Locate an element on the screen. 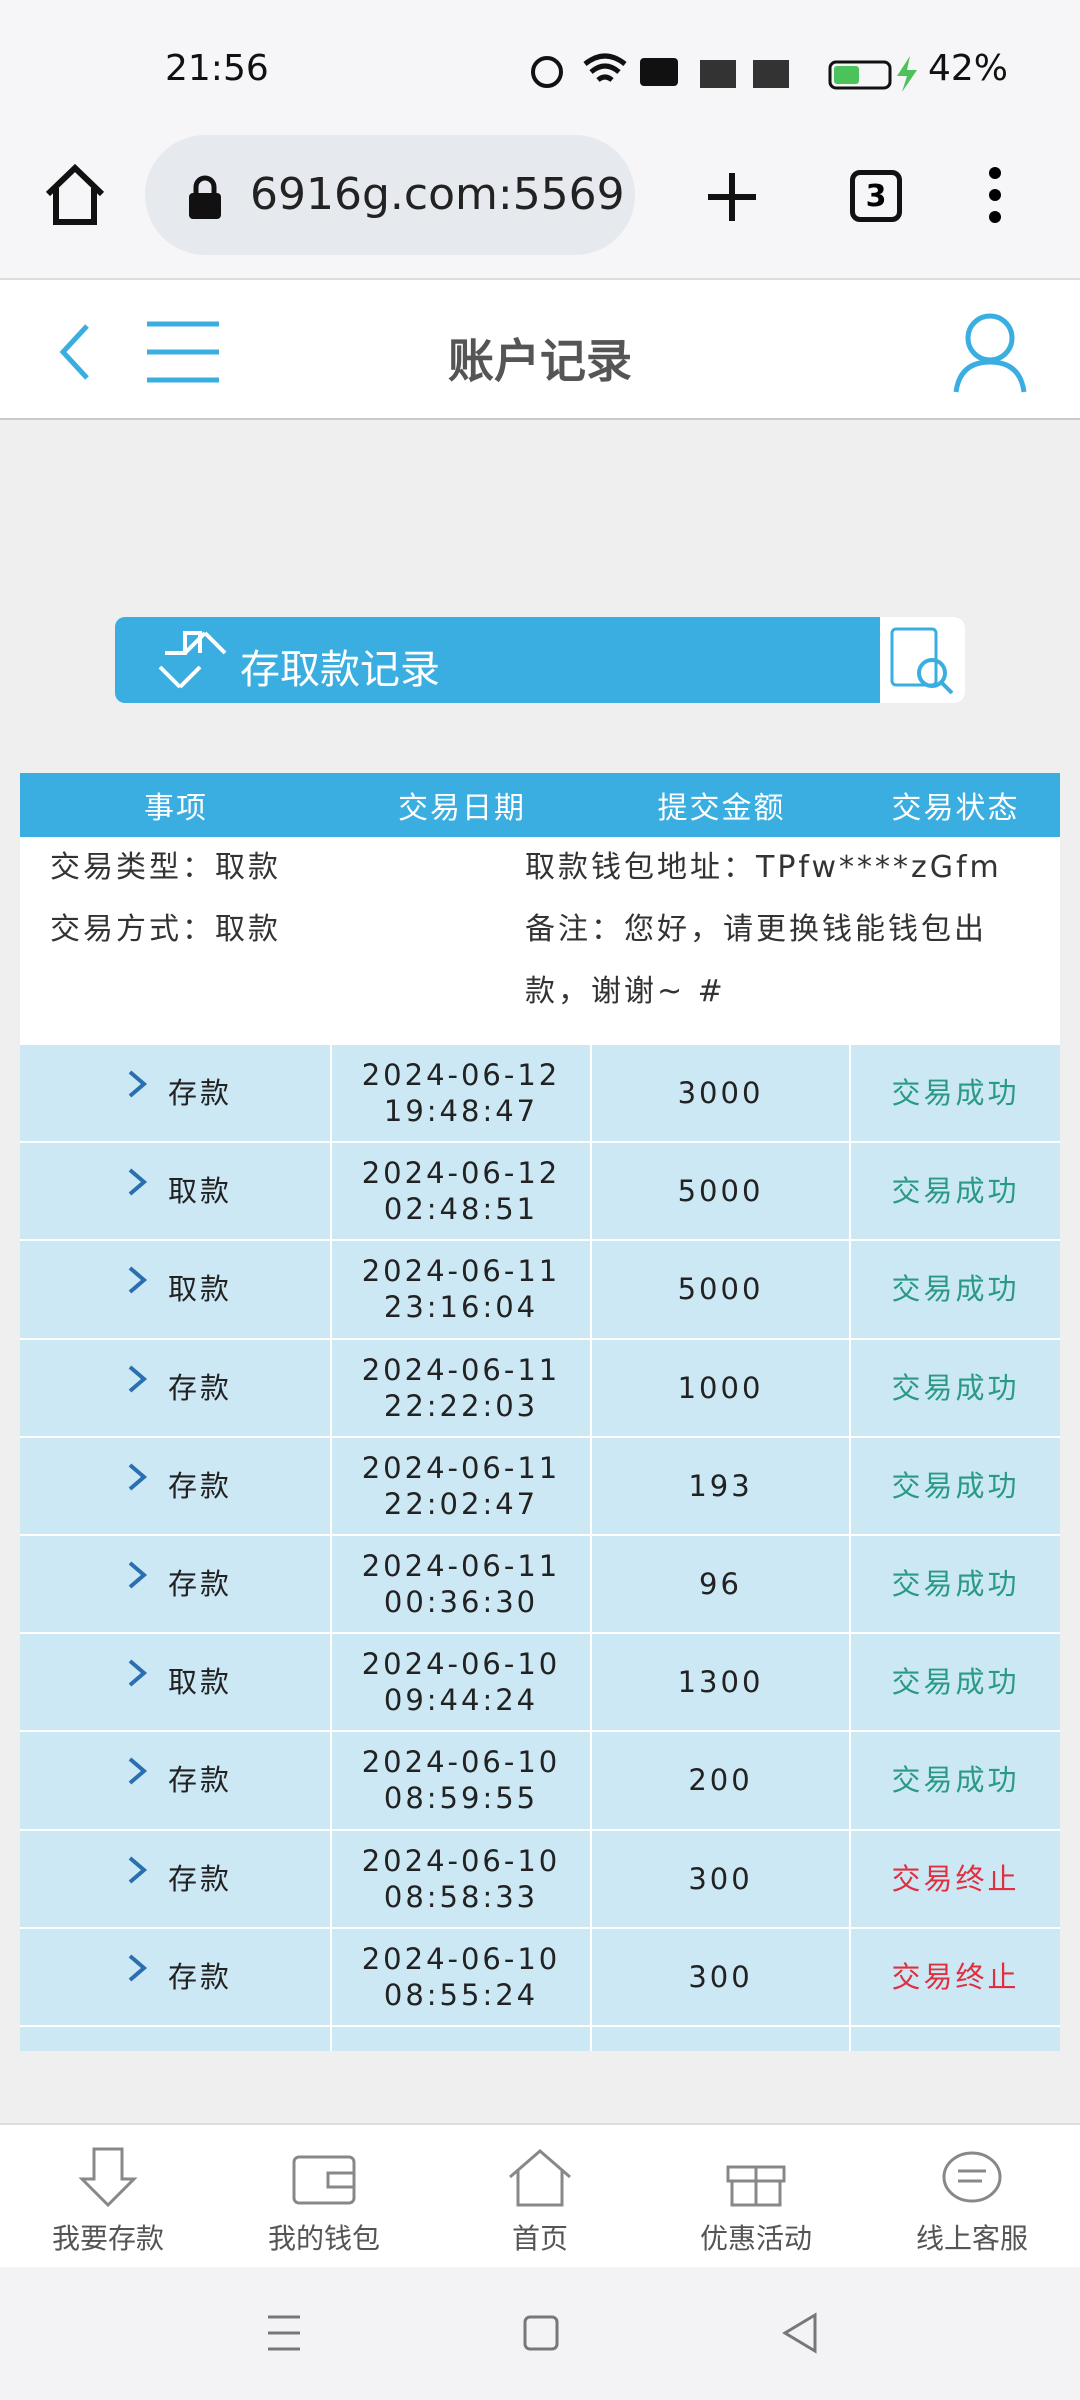  date: 2024-06-12 is located at coordinates (461, 1075).